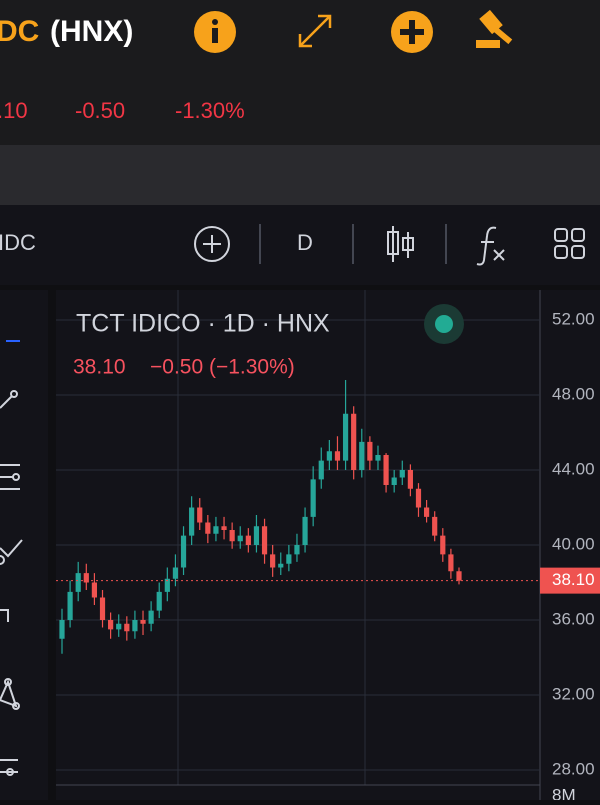  Describe the element at coordinates (91, 31) in the screenshot. I see `exchange: (HNX)` at that location.